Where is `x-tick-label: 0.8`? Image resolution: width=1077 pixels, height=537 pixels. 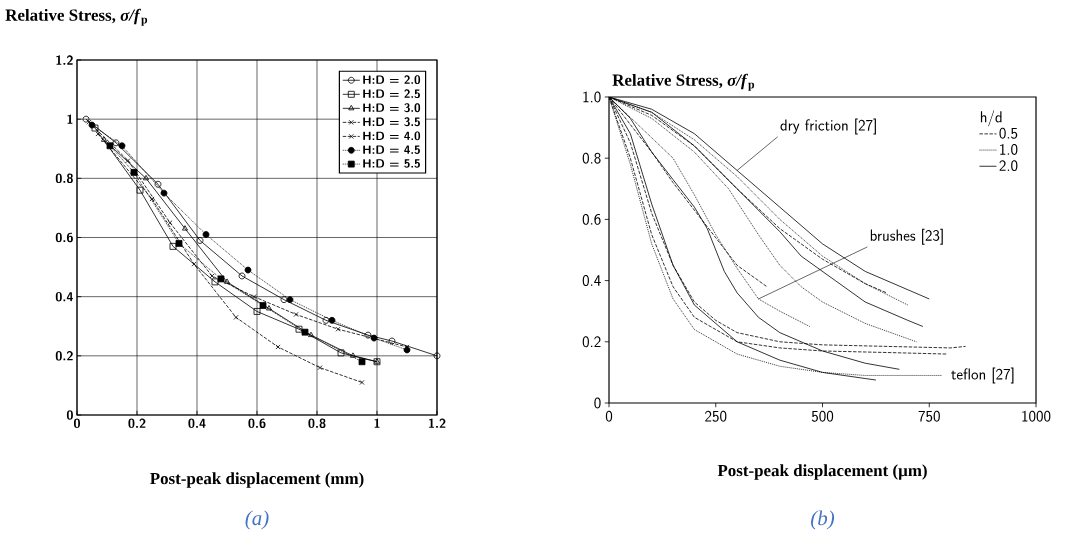 x-tick-label: 0.8 is located at coordinates (317, 423).